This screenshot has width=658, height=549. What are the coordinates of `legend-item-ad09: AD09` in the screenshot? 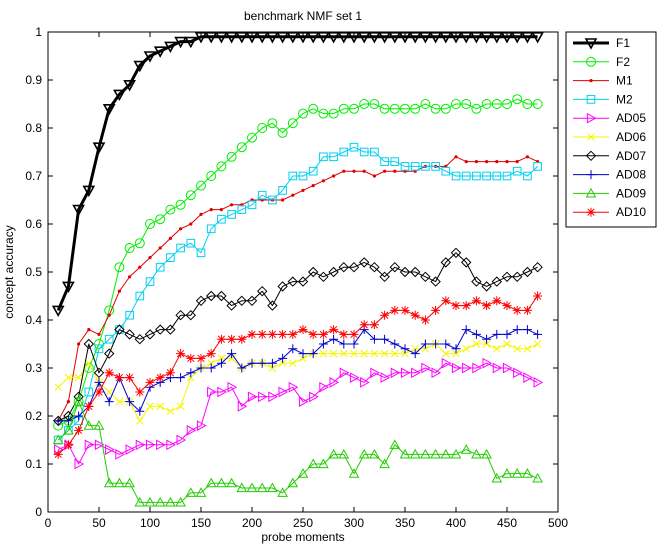 It's located at (609, 193).